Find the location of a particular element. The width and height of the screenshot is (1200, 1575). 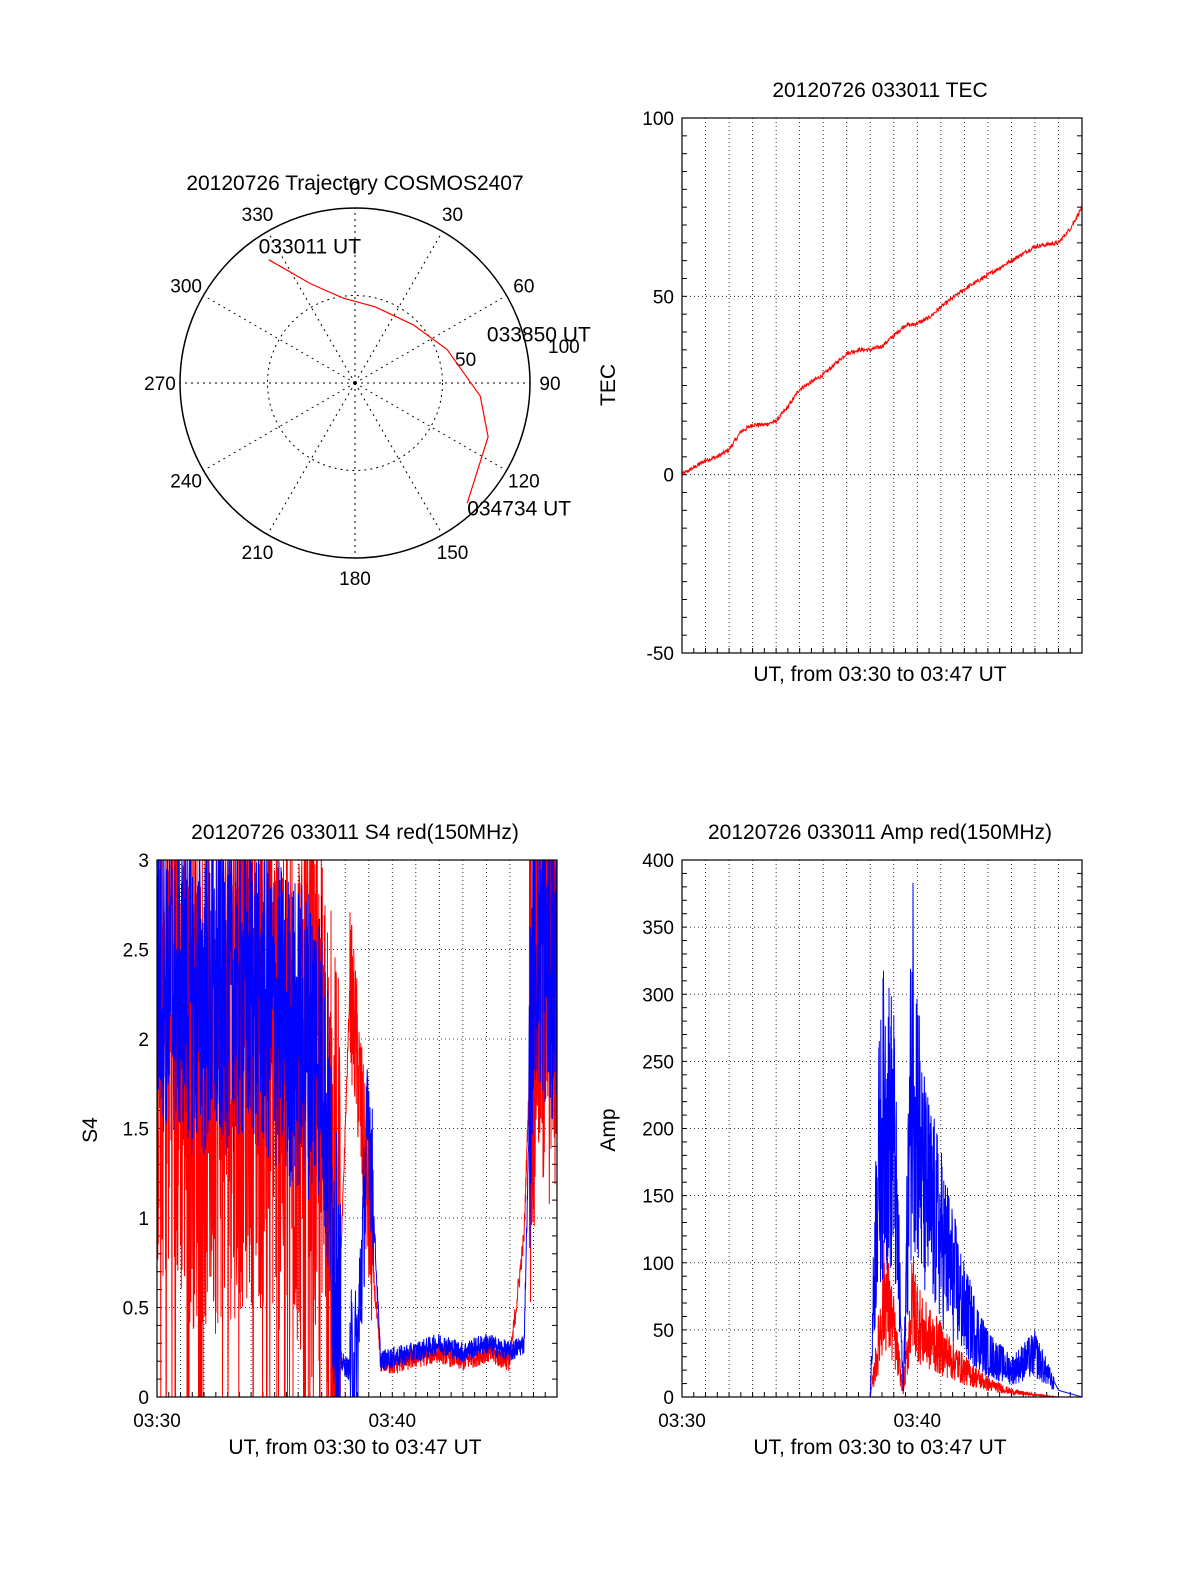

polar-annotations: 033011 UT 033850 UT 034734 UT is located at coordinates (425, 378).